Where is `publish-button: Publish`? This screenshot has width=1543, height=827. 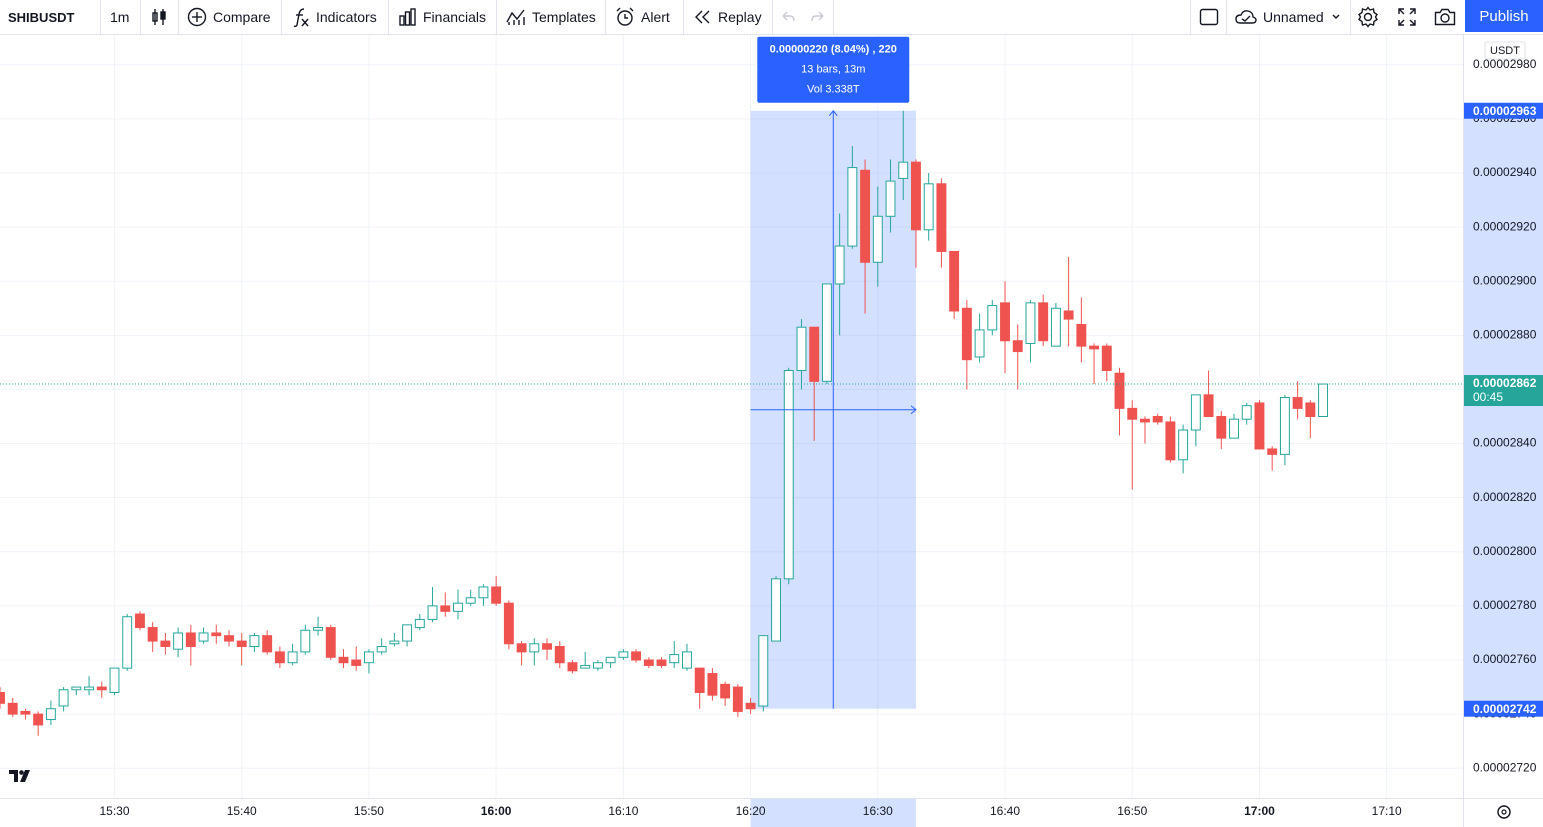 publish-button: Publish is located at coordinates (1504, 16).